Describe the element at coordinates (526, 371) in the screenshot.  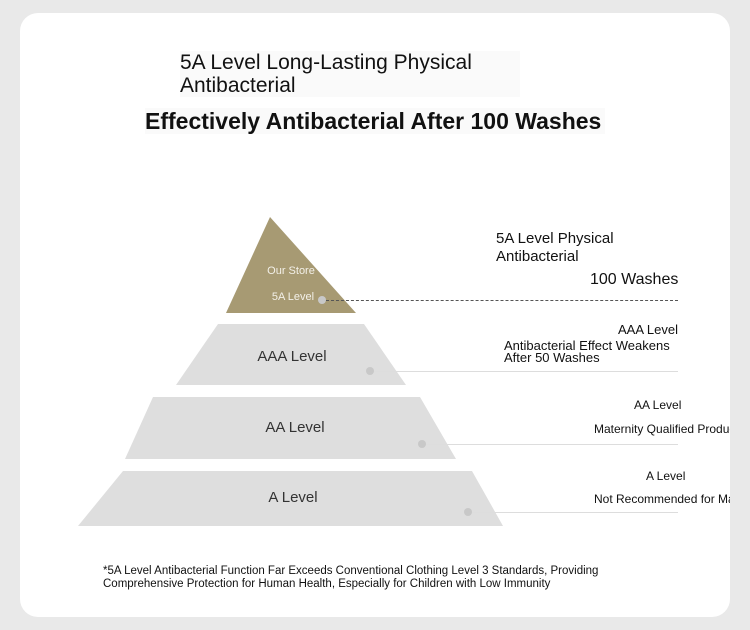
I see `connector-line-aaa` at that location.